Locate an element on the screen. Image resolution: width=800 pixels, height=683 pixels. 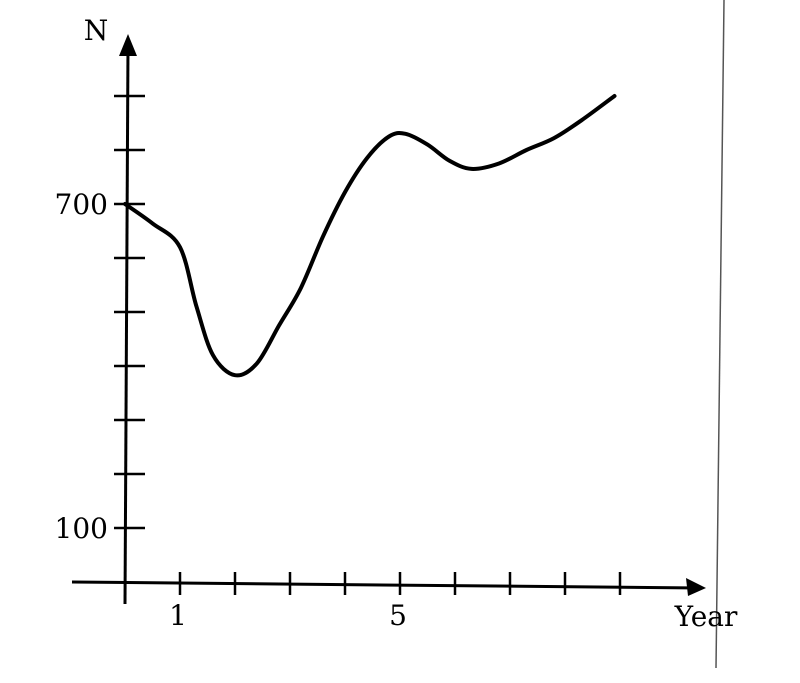
x-axis-line is located at coordinates (386, 585).